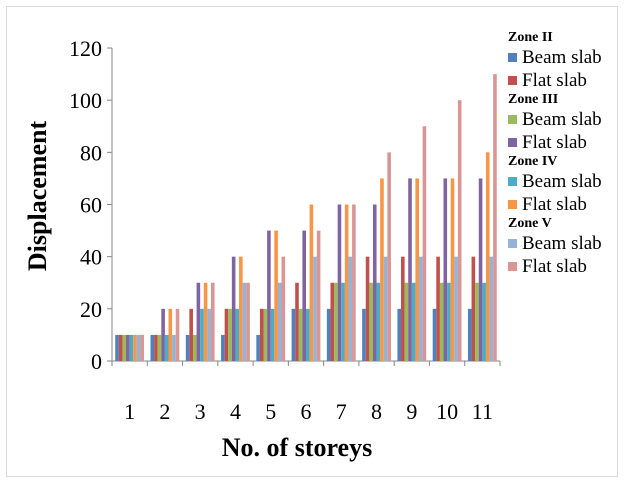 The height and width of the screenshot is (483, 624). I want to click on x-tick-label: 1, so click(129, 411).